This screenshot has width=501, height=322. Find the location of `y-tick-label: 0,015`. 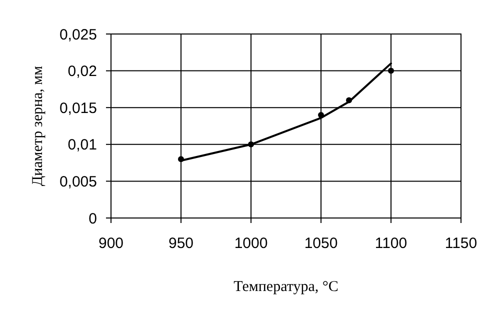

y-tick-label: 0,015 is located at coordinates (78, 108).